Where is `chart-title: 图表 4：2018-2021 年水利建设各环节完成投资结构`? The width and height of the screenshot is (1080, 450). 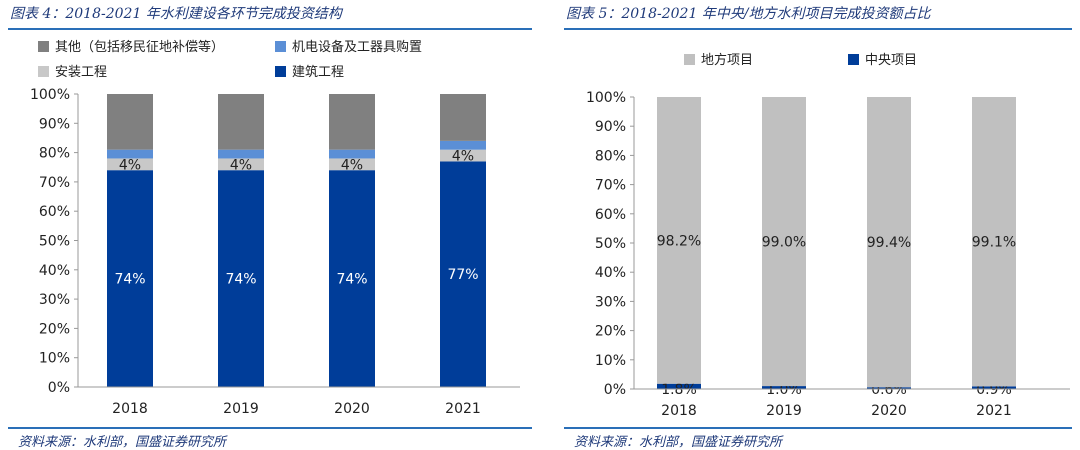 chart-title: 图表 4：2018-2021 年水利建设各环节完成投资结构 is located at coordinates (176, 14).